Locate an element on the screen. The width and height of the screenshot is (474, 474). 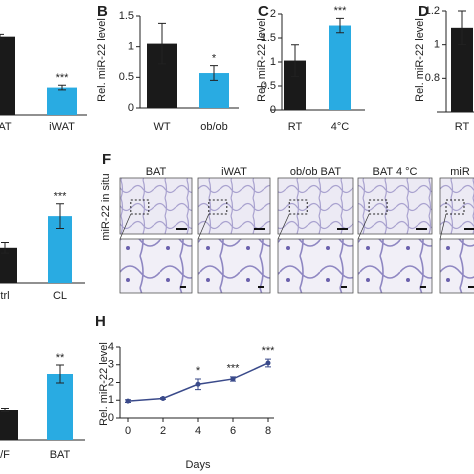
panel-label: D is located at coordinates (423, 11).